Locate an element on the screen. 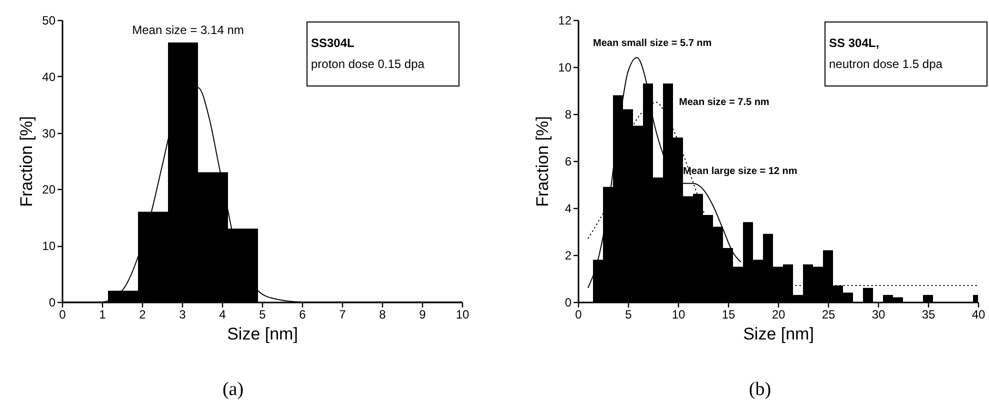 The image size is (989, 418). y-tick-label: 40 is located at coordinates (49, 77).